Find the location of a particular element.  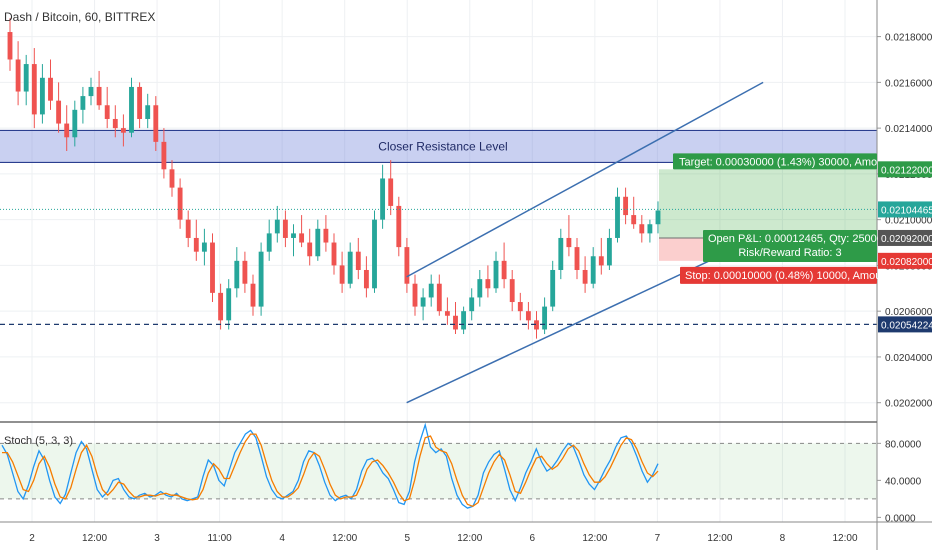

time-tick-label: 3 is located at coordinates (157, 538).